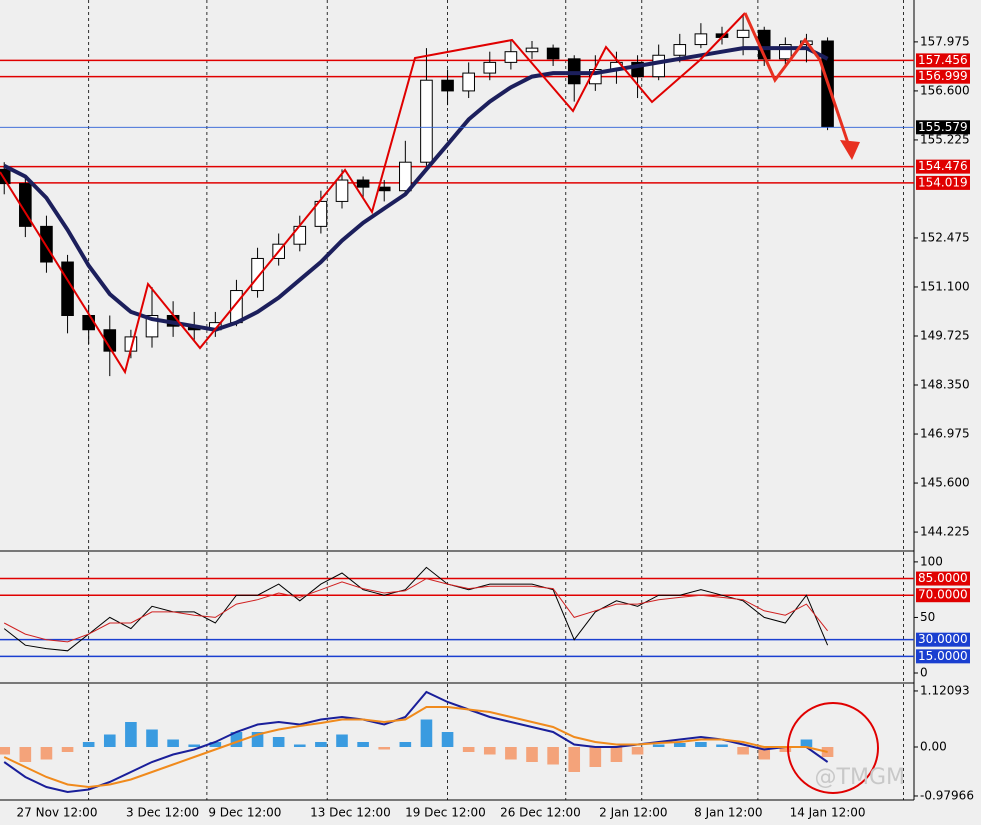 This screenshot has width=981, height=825. I want to click on highlight-circle, so click(833, 748).